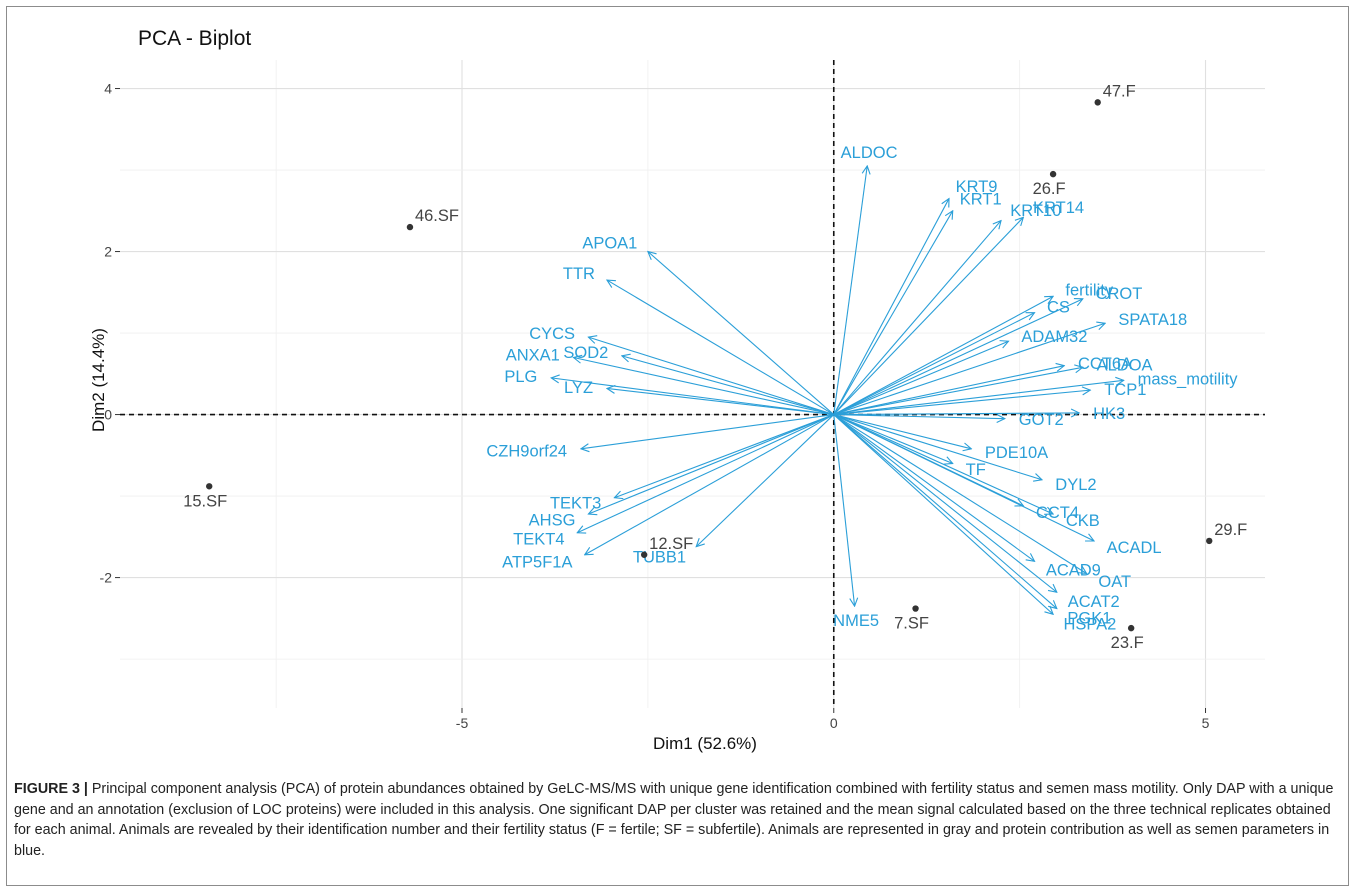  I want to click on variable-label: CYCS, so click(552, 334).